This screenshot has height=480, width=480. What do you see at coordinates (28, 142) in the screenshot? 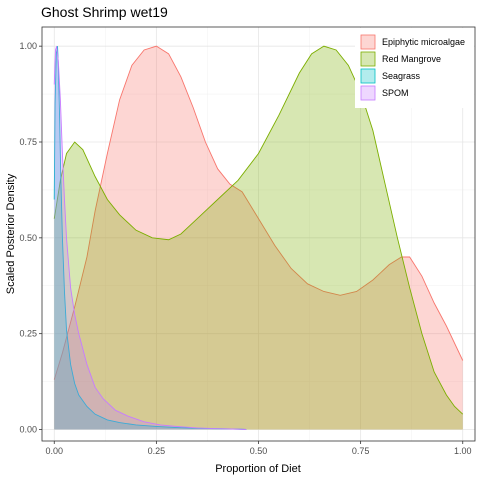
I see `y-tick-label-3: 0.75` at bounding box center [28, 142].